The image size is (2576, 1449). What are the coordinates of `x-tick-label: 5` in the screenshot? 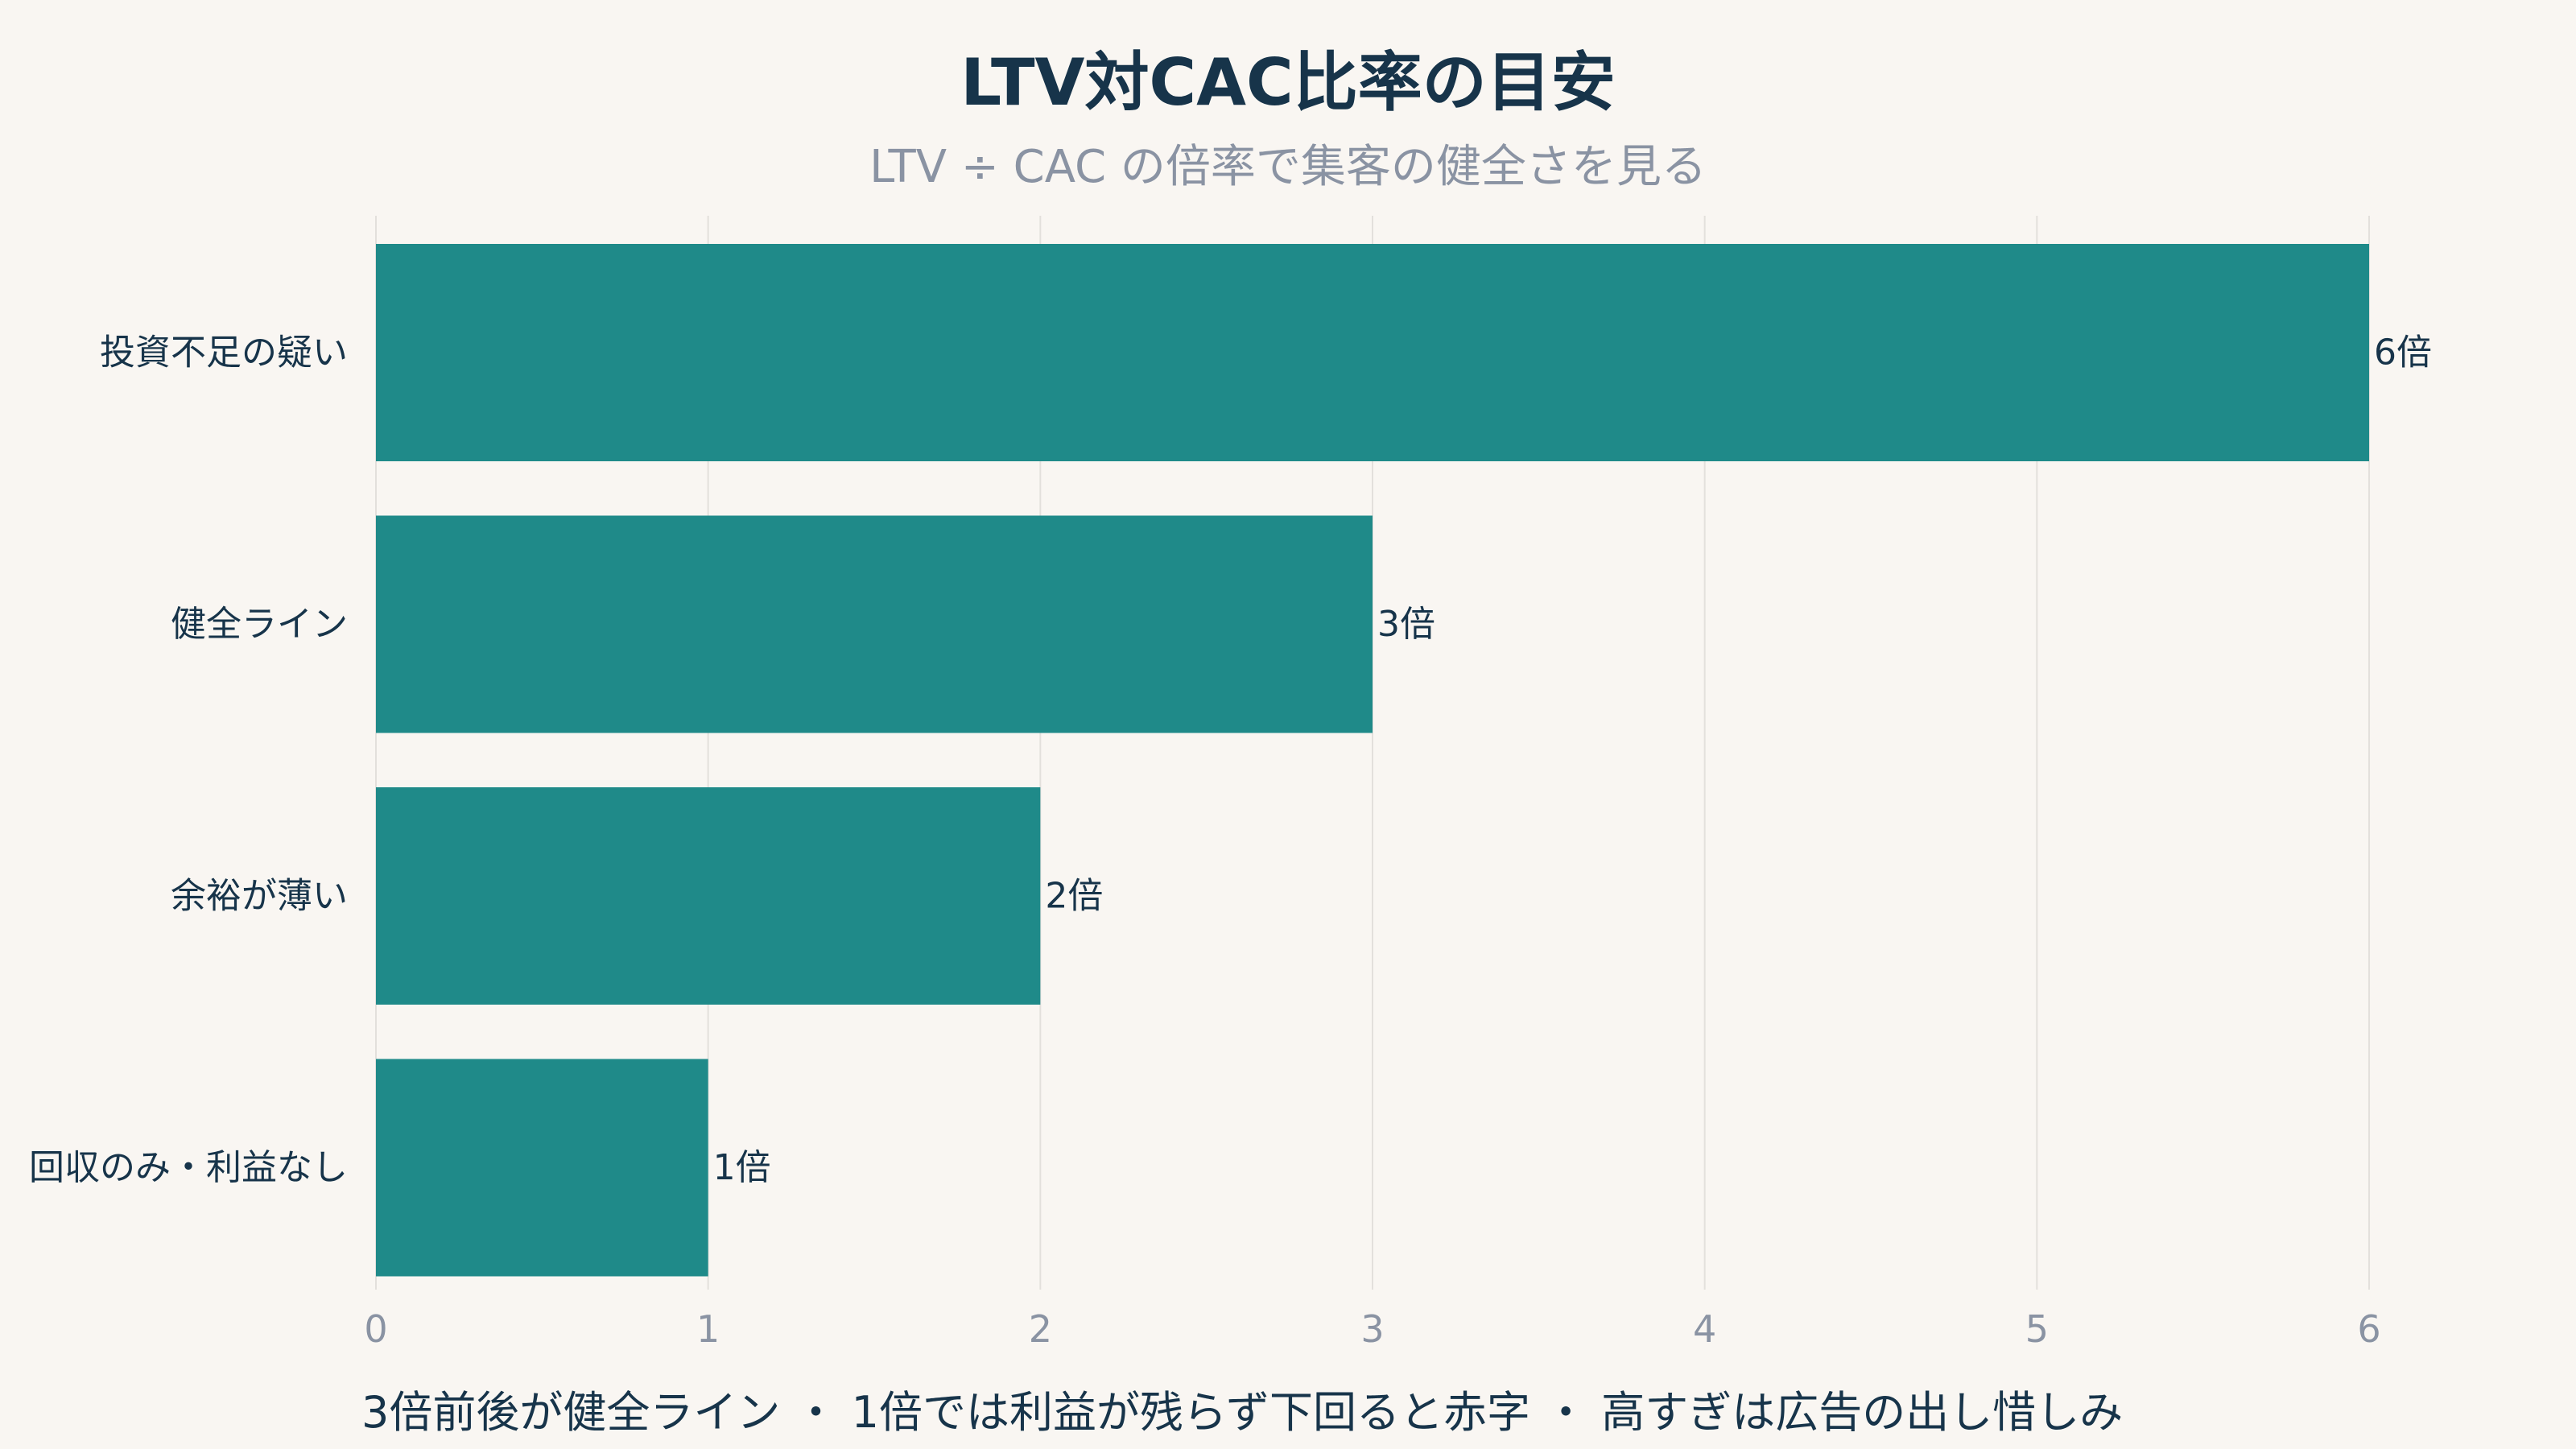 It's located at (2037, 1329).